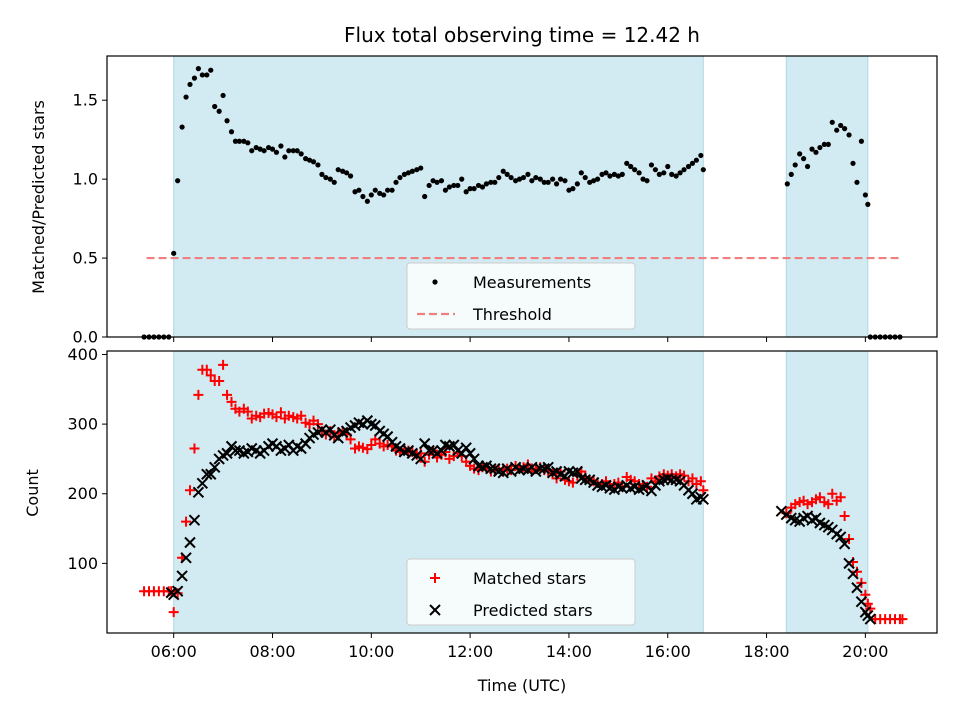 The image size is (960, 720). I want to click on y-tick-label: 1.5, so click(85, 100).